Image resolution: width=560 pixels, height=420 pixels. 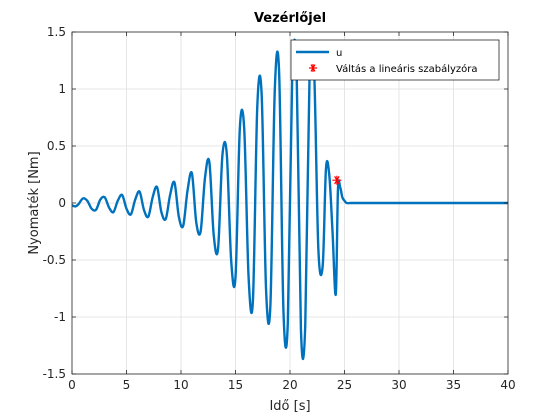 I want to click on y-tick-label: 1, so click(x=62, y=89).